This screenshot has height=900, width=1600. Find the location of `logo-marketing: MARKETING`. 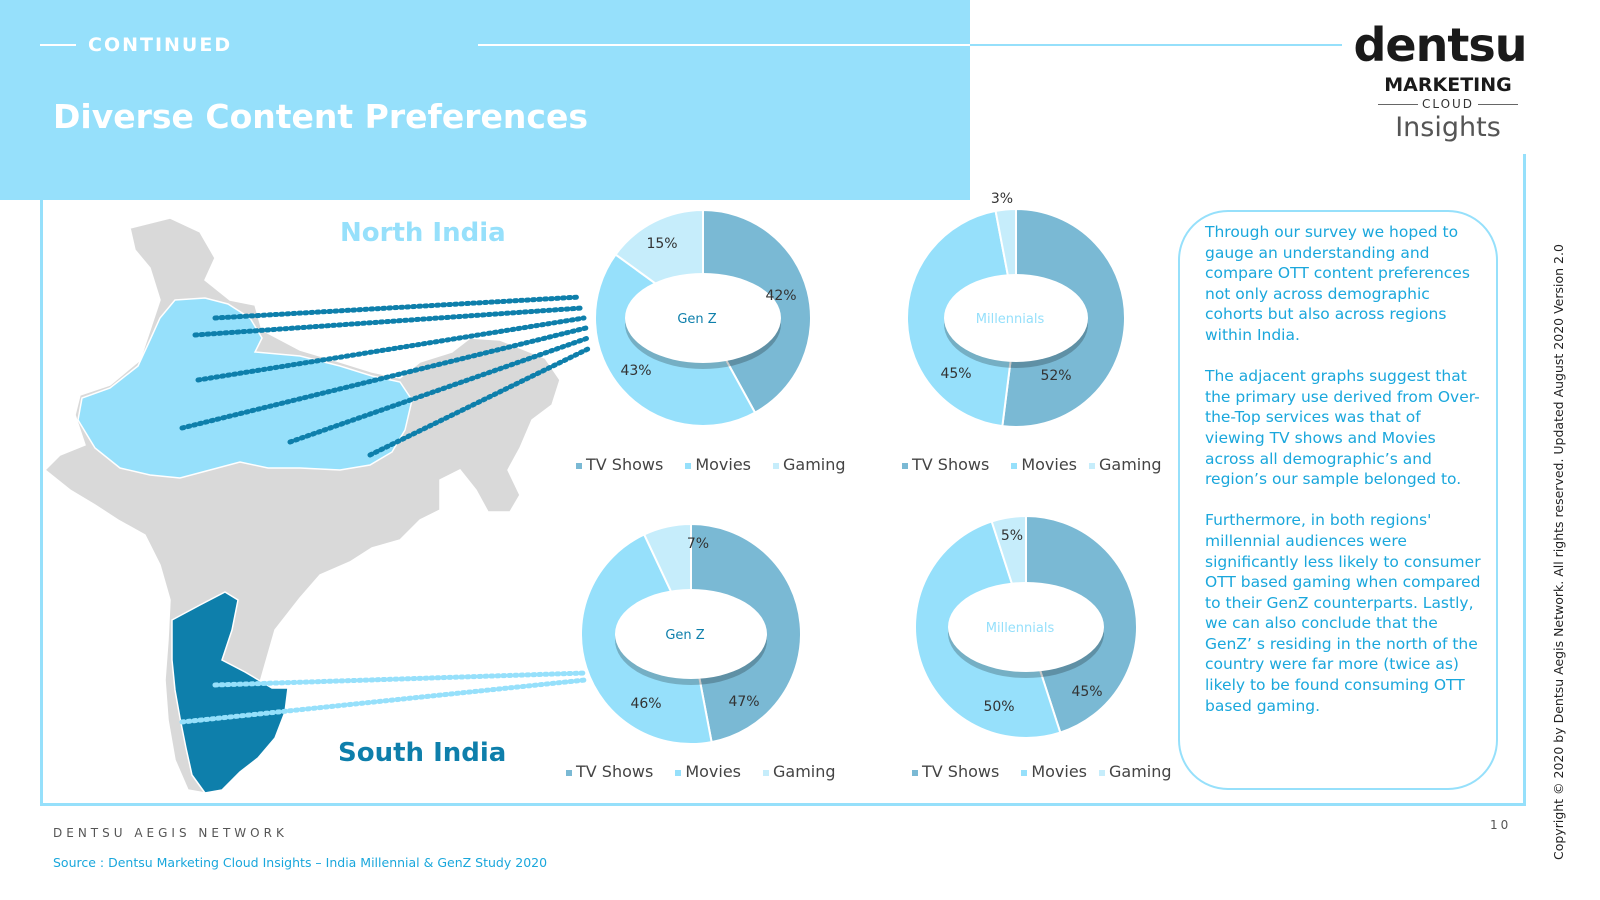

logo-marketing: MARKETING is located at coordinates (1448, 85).